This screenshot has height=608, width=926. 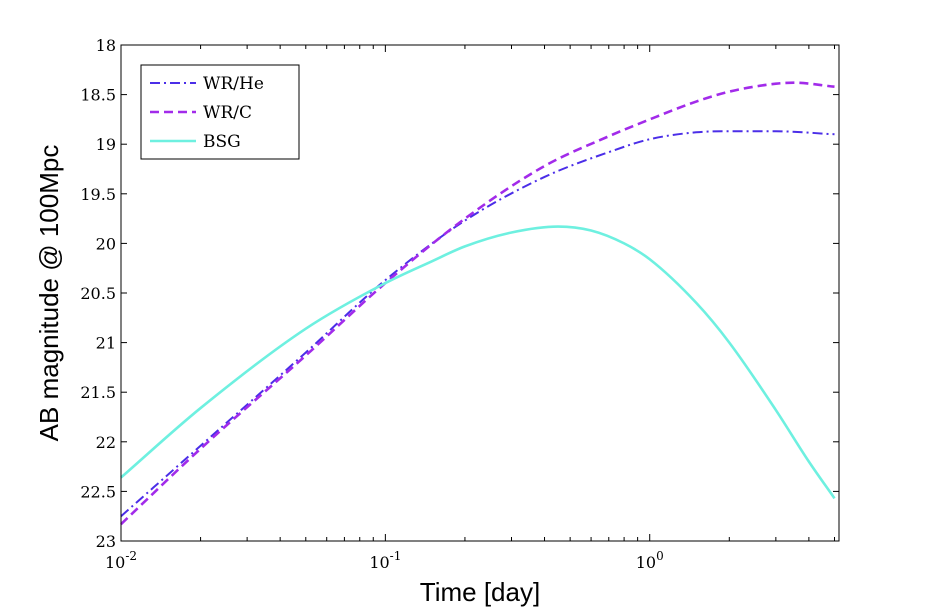 What do you see at coordinates (106, 541) in the screenshot?
I see `y-tick-label: 23` at bounding box center [106, 541].